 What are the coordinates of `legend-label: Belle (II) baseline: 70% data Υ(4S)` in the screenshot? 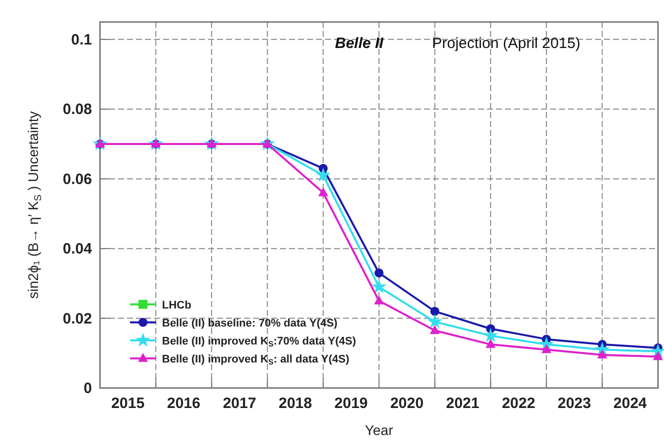 It's located at (250, 323).